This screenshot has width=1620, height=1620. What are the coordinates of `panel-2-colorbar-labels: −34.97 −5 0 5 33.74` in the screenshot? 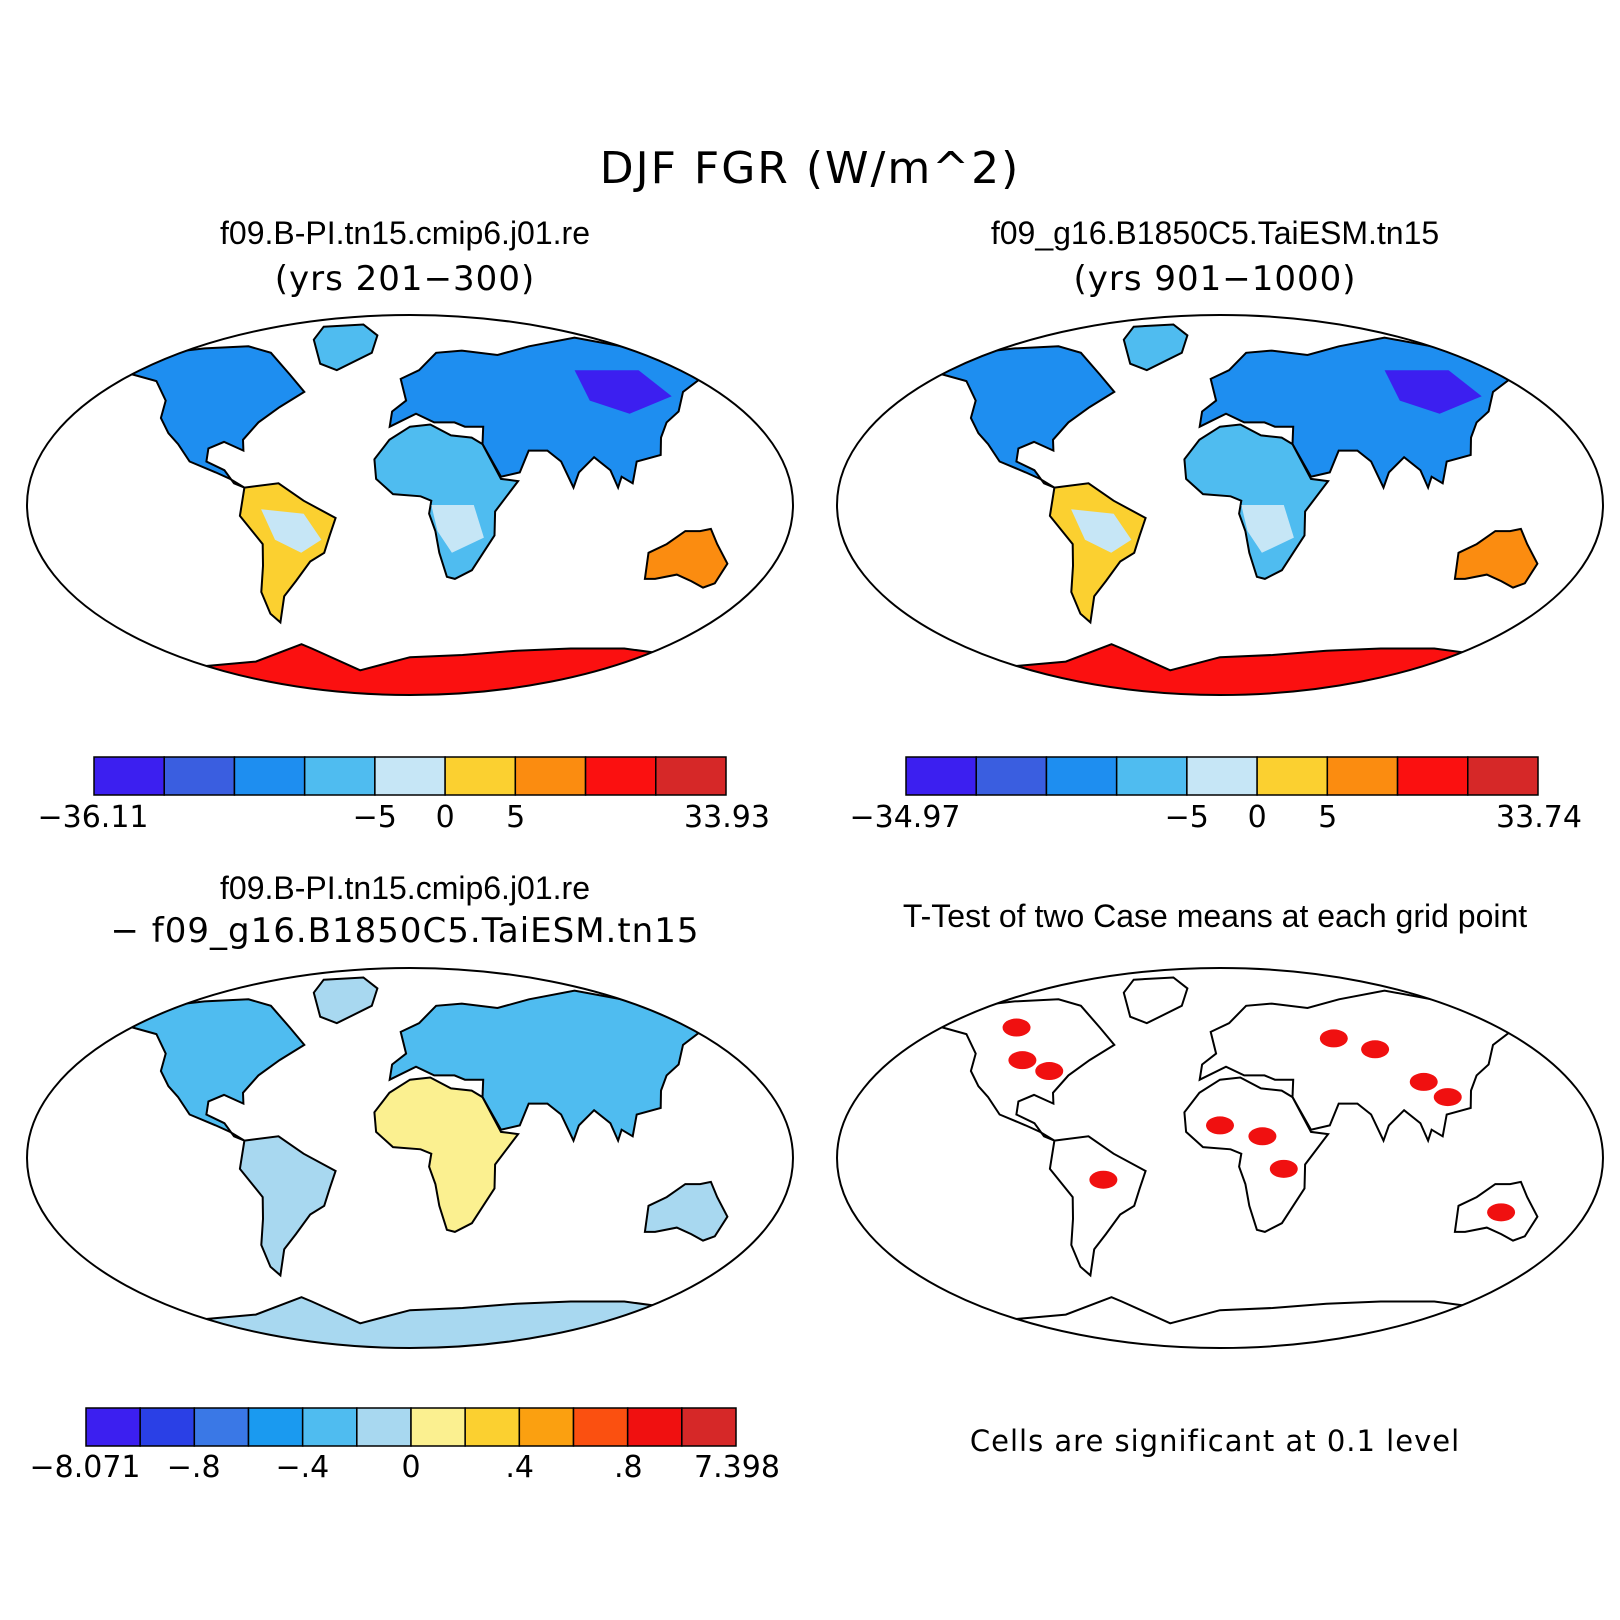 It's located at (1215, 820).